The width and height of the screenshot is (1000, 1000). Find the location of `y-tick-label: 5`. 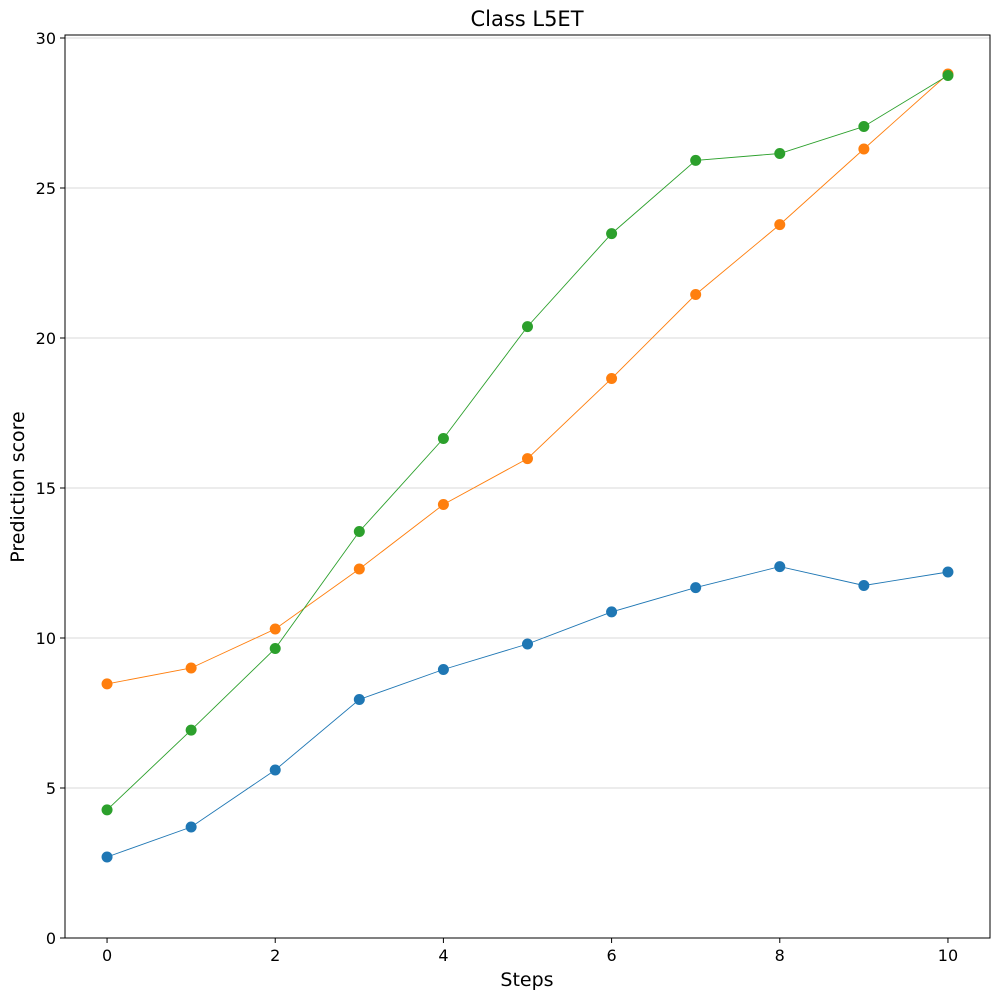

y-tick-label: 5 is located at coordinates (51, 788).